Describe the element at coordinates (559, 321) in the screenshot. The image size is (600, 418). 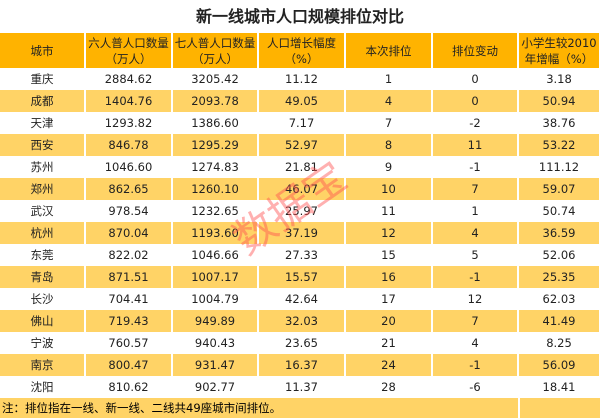
I see `table-cell: 41.49` at that location.